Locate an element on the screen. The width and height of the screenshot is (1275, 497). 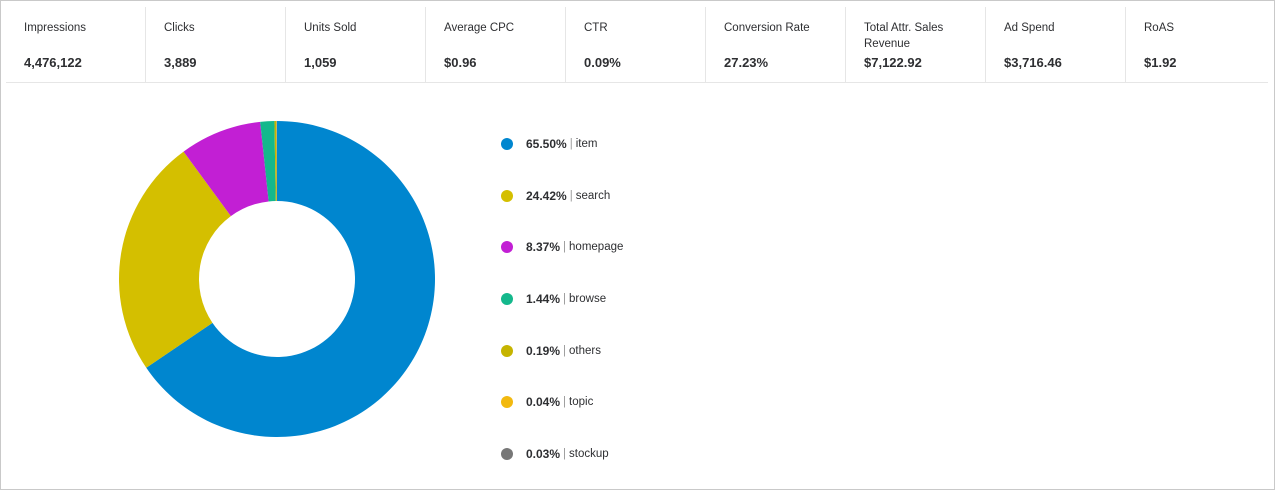
legend-value: 65.50% is located at coordinates (546, 144).